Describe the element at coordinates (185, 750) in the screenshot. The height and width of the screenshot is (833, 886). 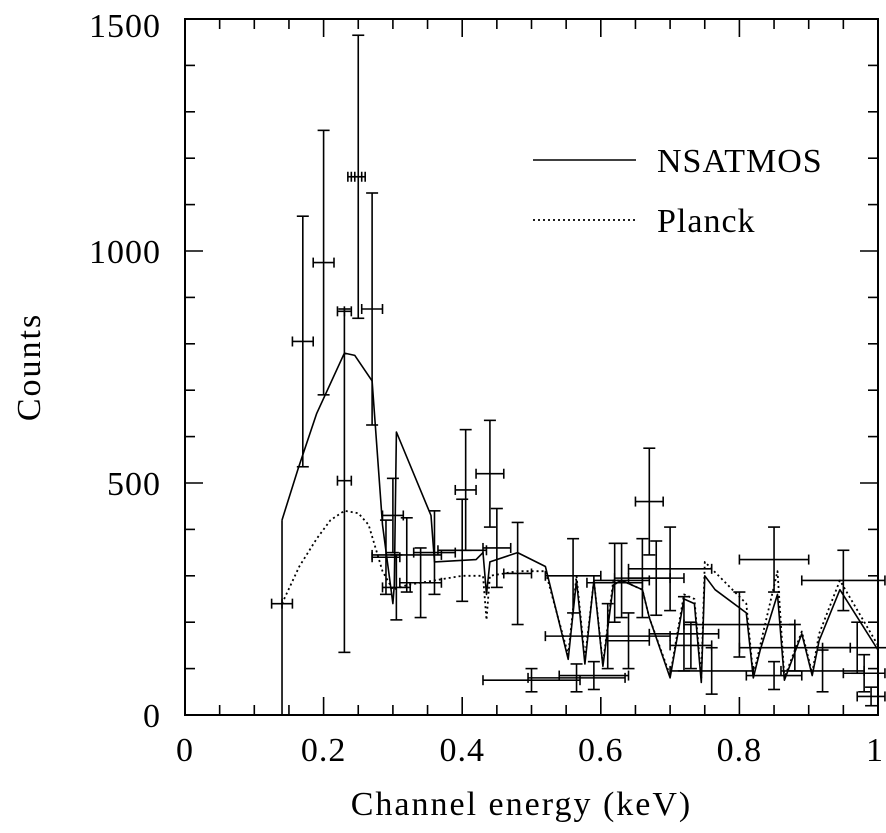
I see `x-tick-label: 0` at that location.